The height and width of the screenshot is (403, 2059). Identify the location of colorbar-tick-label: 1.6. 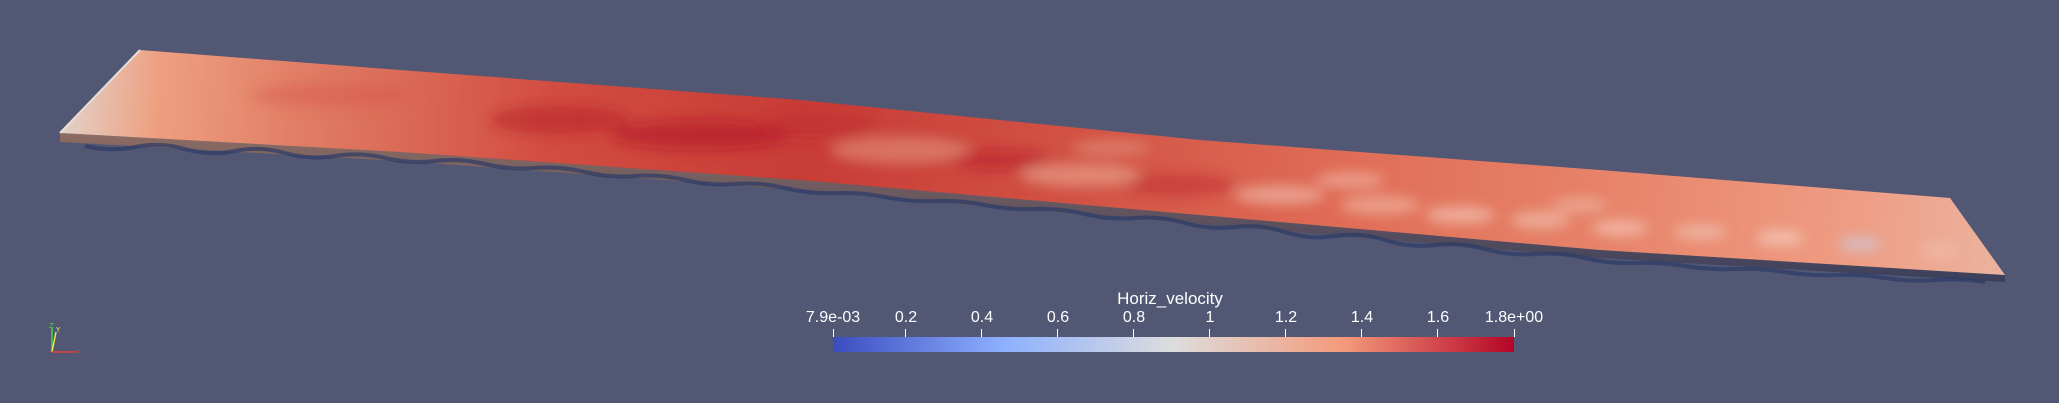
(1438, 317).